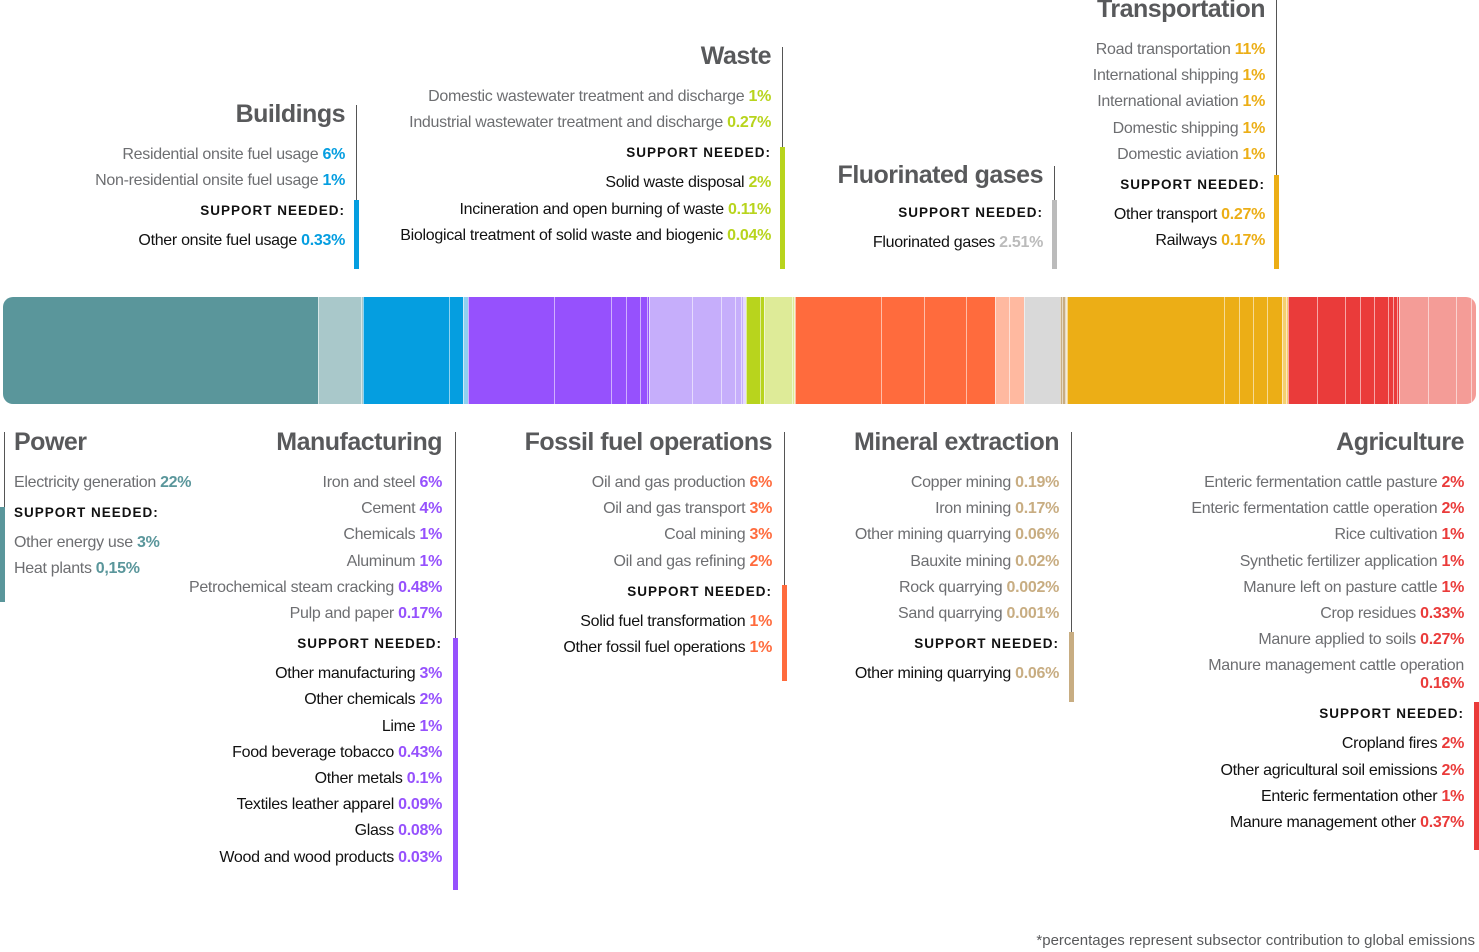  I want to click on mineral-accent, so click(1071, 667).